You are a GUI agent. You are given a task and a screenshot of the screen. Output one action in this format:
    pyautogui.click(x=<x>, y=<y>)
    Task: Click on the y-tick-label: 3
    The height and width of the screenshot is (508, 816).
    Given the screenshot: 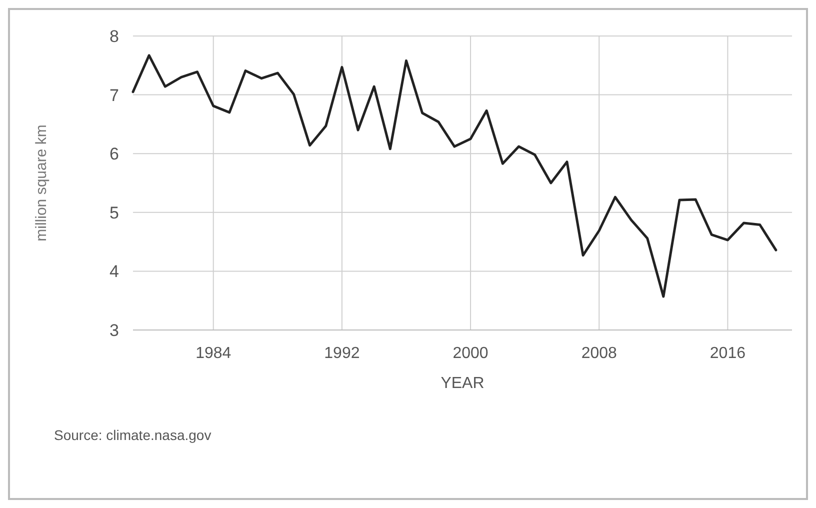 What is the action you would take?
    pyautogui.click(x=114, y=330)
    